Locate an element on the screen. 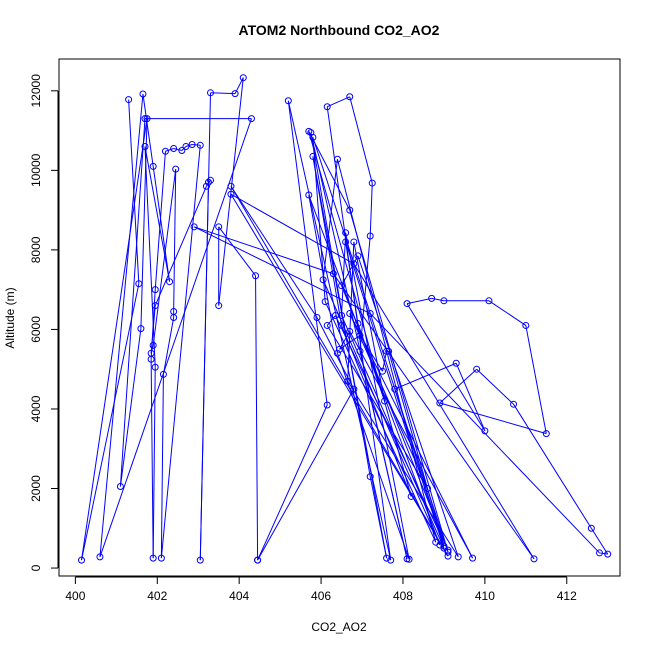  y-tick-label: 0 is located at coordinates (36, 567).